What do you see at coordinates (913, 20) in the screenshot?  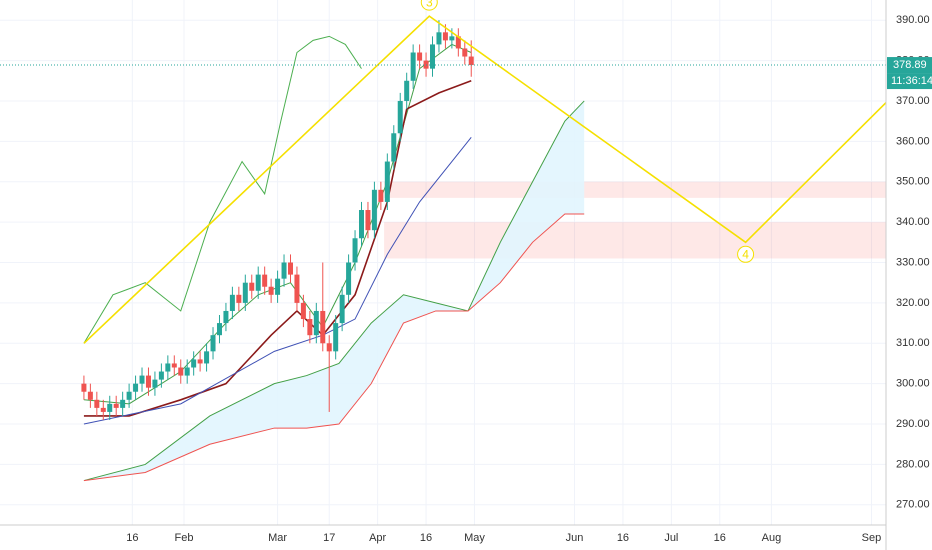 I see `y-tick-label: 390.00` at bounding box center [913, 20].